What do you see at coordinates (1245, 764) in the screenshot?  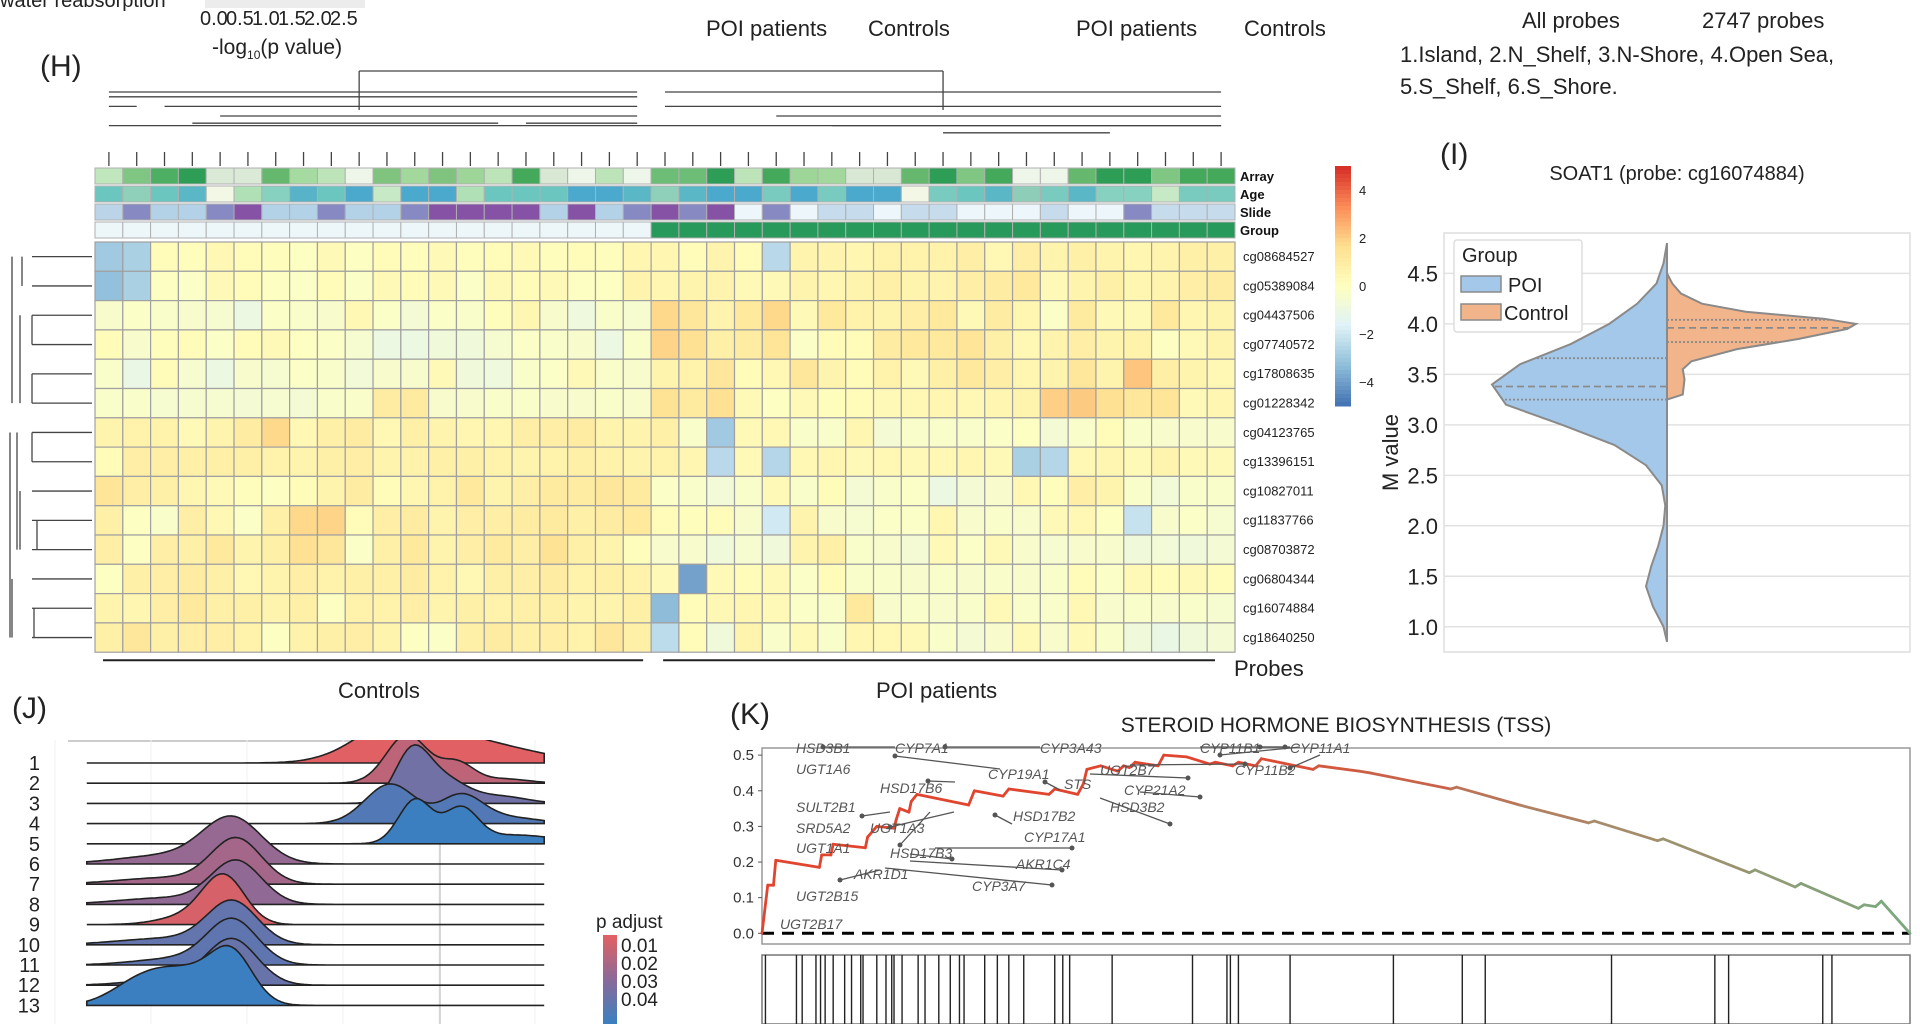 I see `gene-arrowhead` at bounding box center [1245, 764].